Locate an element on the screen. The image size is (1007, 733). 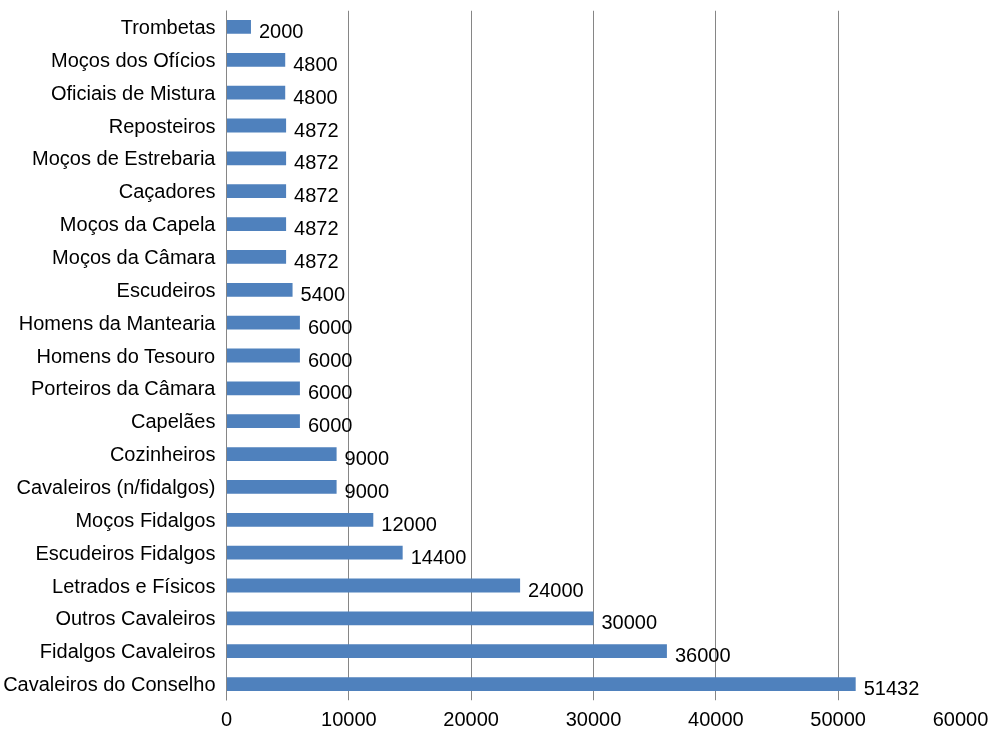
x-tick-label: 40000 is located at coordinates (716, 718).